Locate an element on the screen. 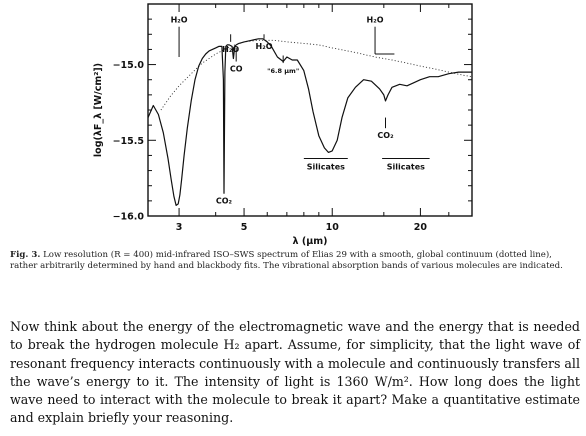 The width and height of the screenshot is (586, 436). x-axis-label: λ (μm) is located at coordinates (310, 241).